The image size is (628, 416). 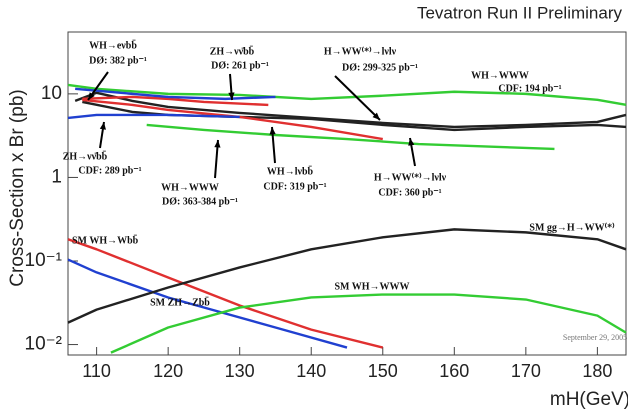 I want to click on x-tick-label: 170, so click(x=526, y=371).